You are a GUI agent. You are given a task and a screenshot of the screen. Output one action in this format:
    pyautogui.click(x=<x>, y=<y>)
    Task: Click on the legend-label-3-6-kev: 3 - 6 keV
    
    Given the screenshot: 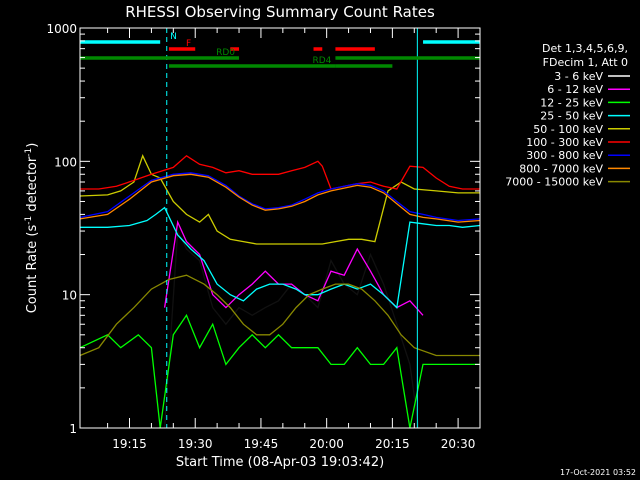 What is the action you would take?
    pyautogui.click(x=578, y=76)
    